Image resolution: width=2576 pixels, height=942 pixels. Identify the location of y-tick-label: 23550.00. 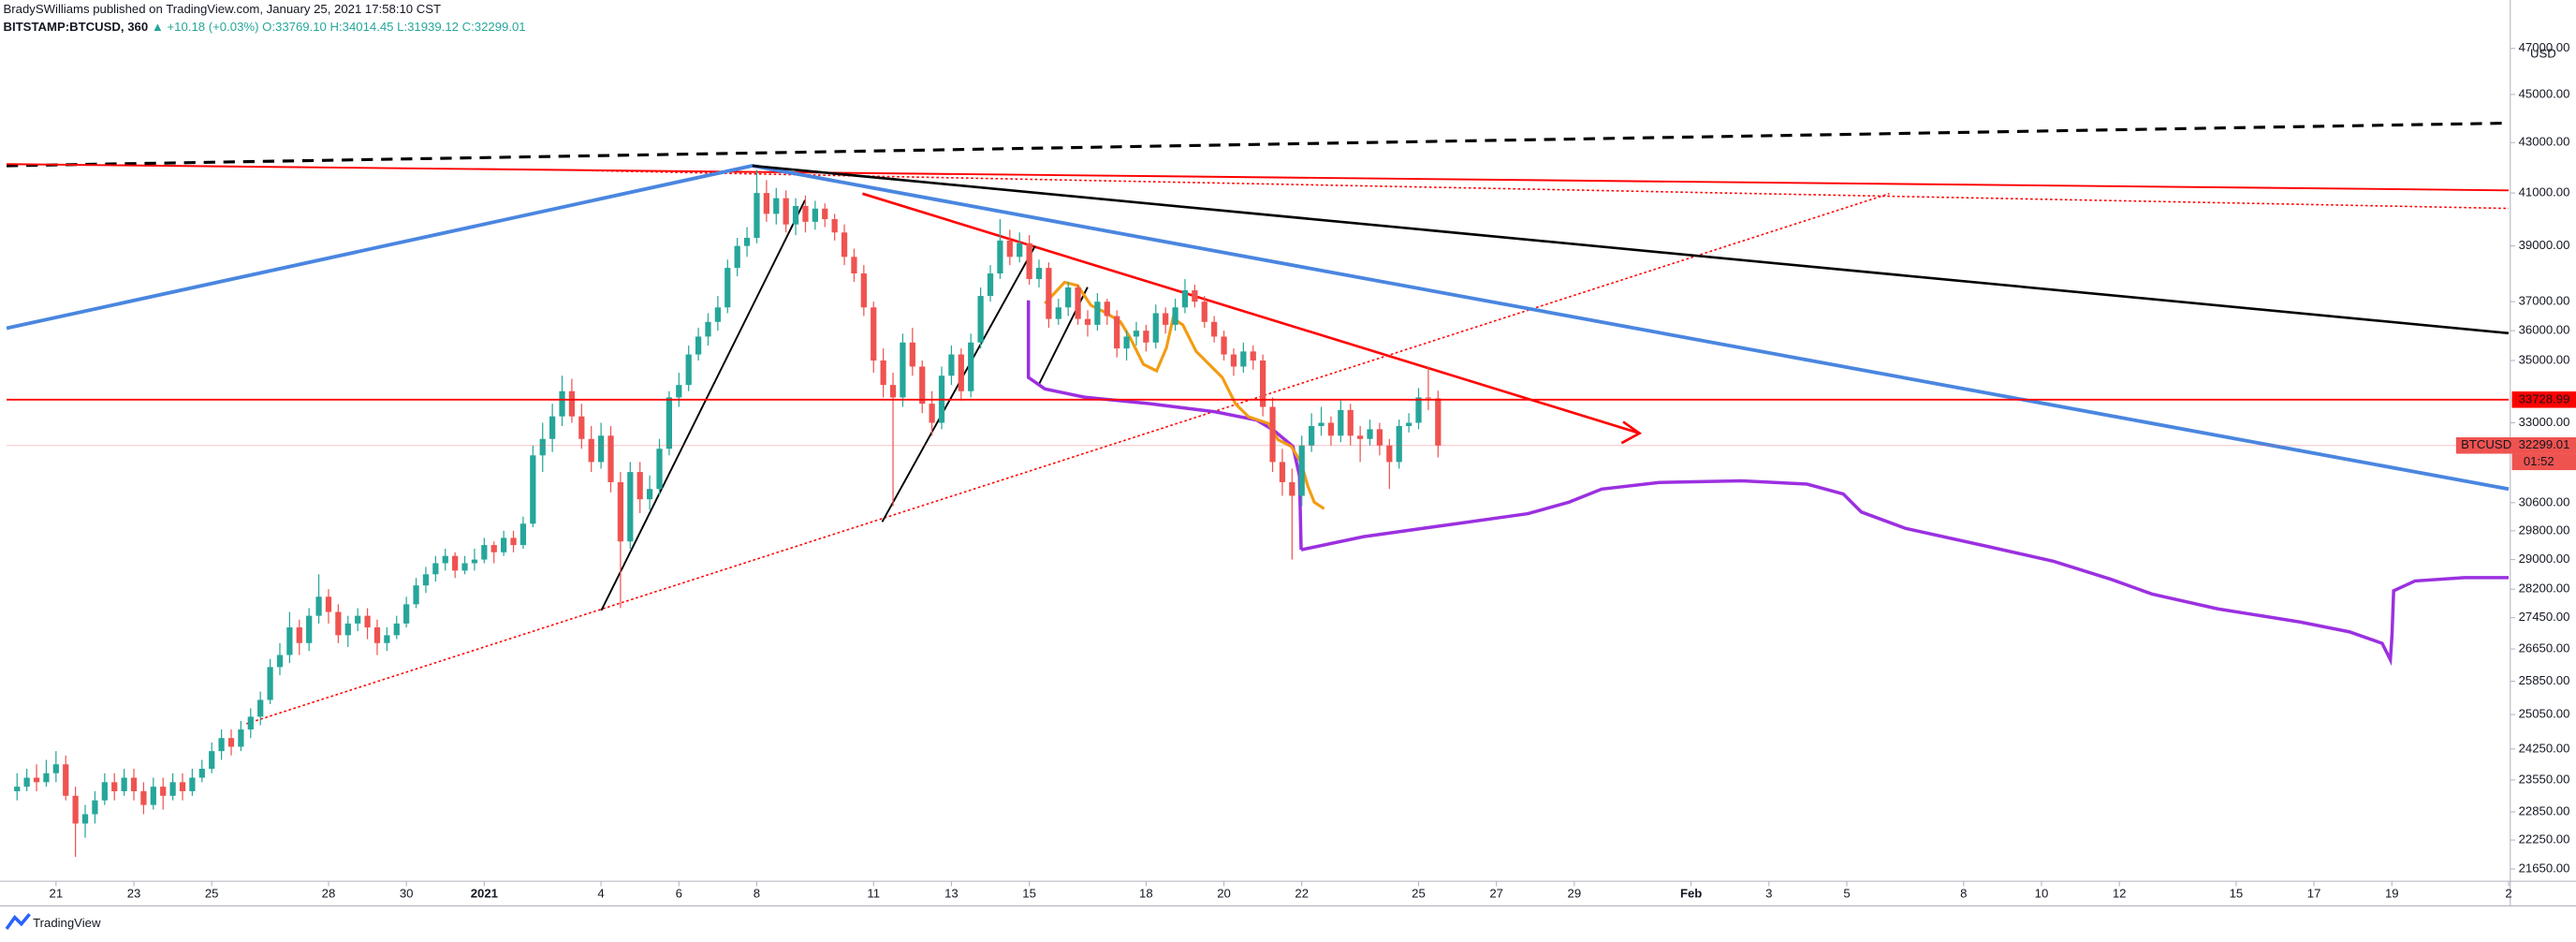
(2544, 779).